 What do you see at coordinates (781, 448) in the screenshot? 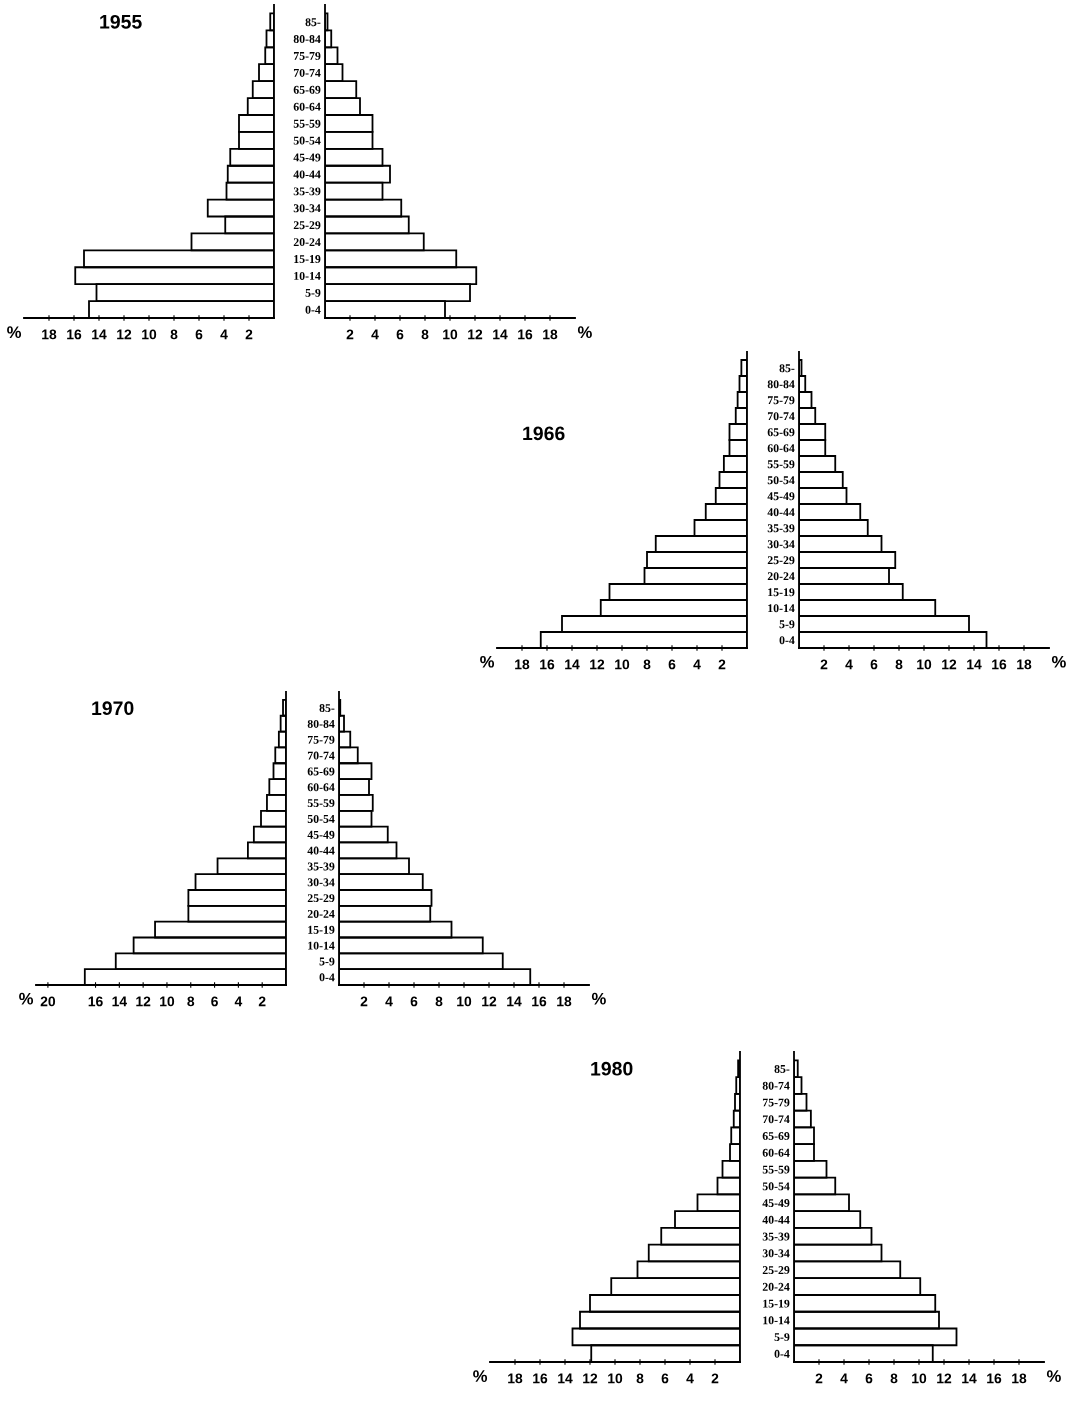
I see `y-tick-label: 60-64` at bounding box center [781, 448].